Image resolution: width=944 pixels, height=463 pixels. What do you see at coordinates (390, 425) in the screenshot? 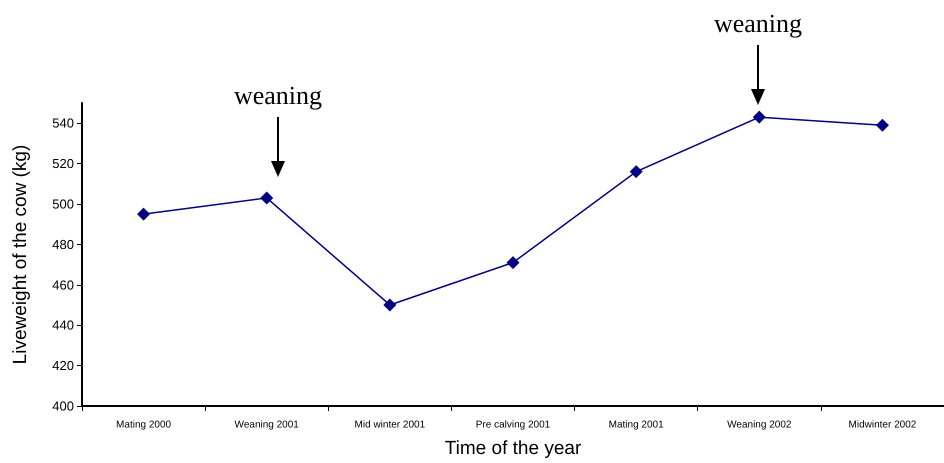
I see `x-tick-label: Mid winter 2001` at bounding box center [390, 425].